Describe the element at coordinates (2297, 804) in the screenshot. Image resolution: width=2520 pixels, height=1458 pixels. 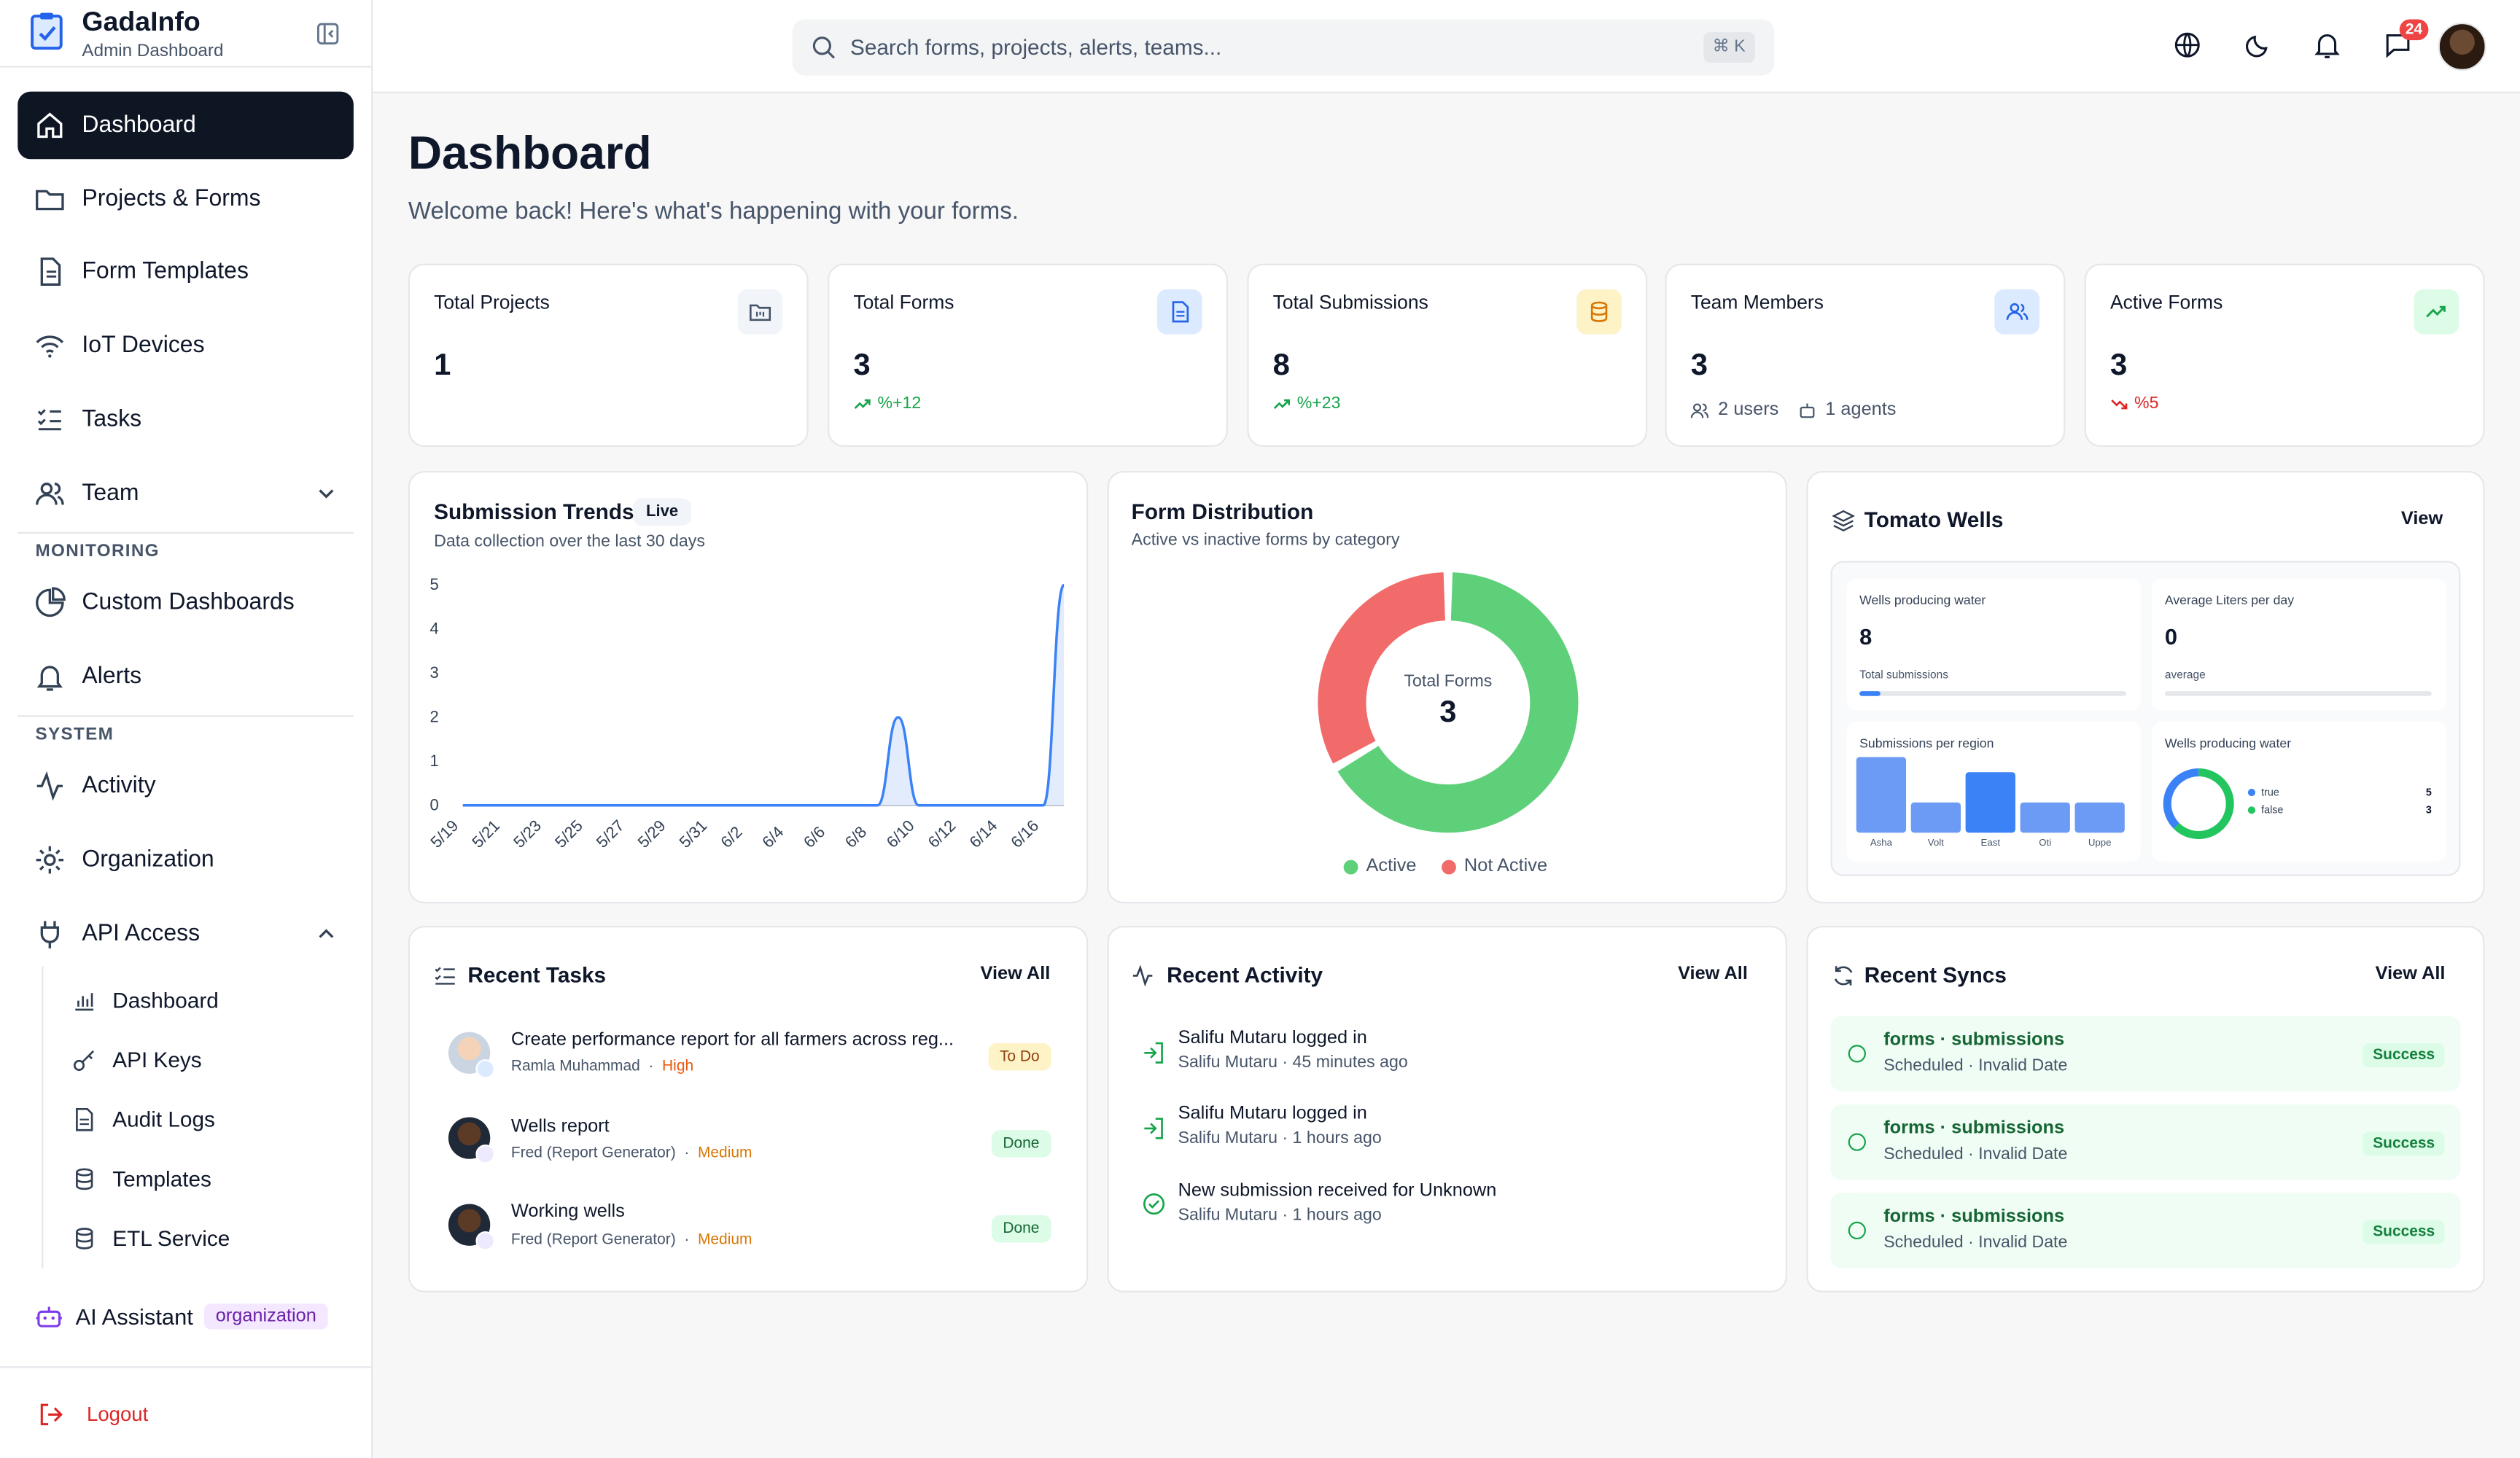
I see `water-donut-chart: true 5 false 3` at that location.